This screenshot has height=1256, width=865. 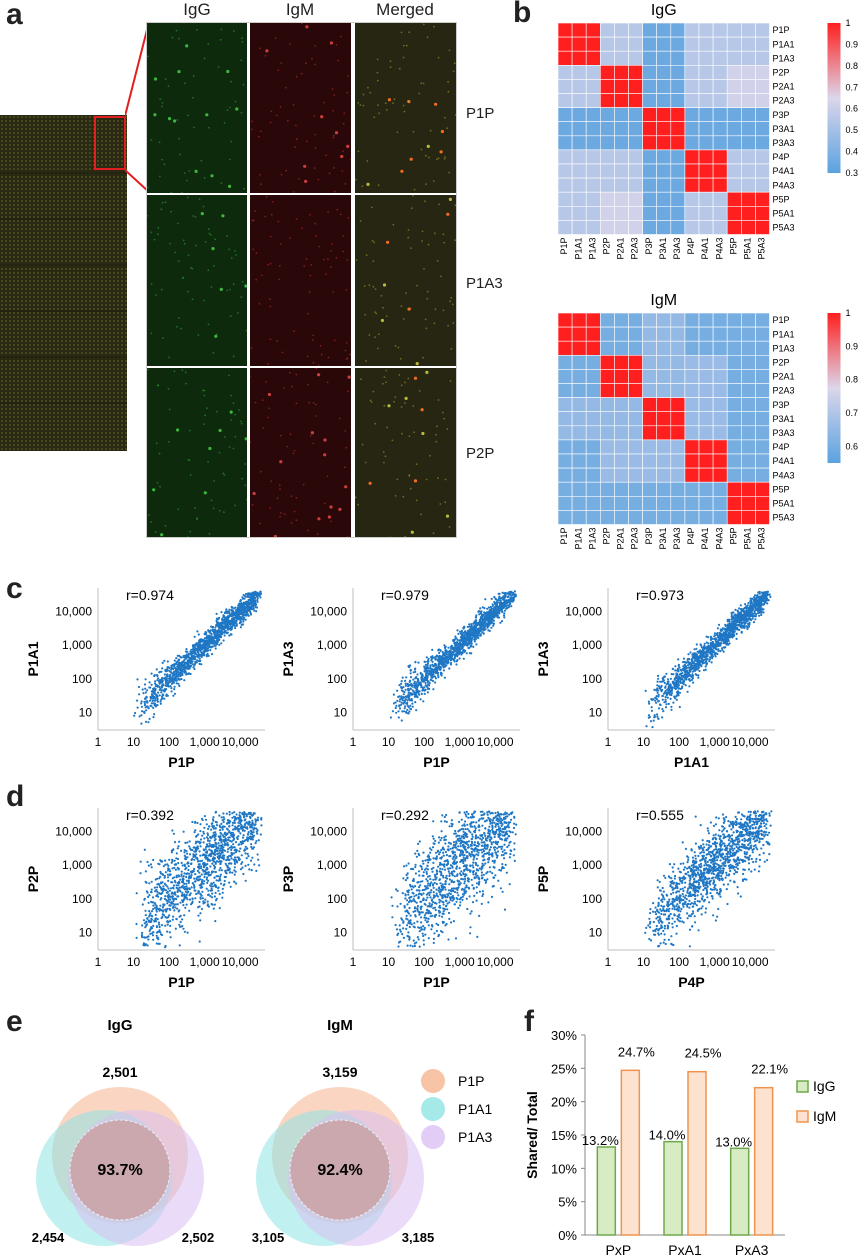 What do you see at coordinates (339, 1170) in the screenshot?
I see `venn-center-value: 92.4%` at bounding box center [339, 1170].